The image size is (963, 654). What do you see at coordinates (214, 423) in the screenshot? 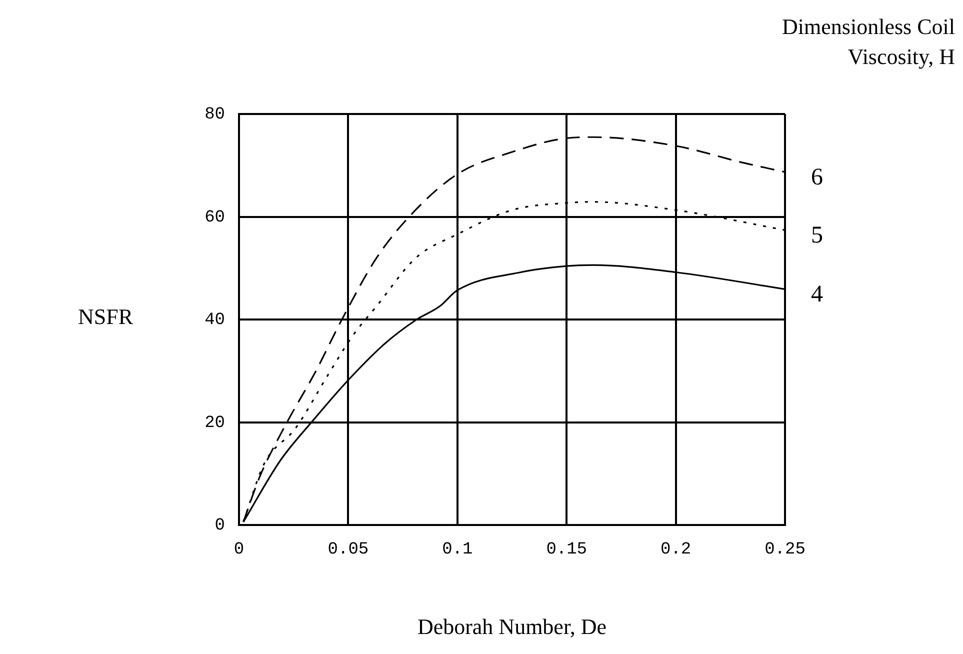
I see `y-tick-label: 20` at bounding box center [214, 423].